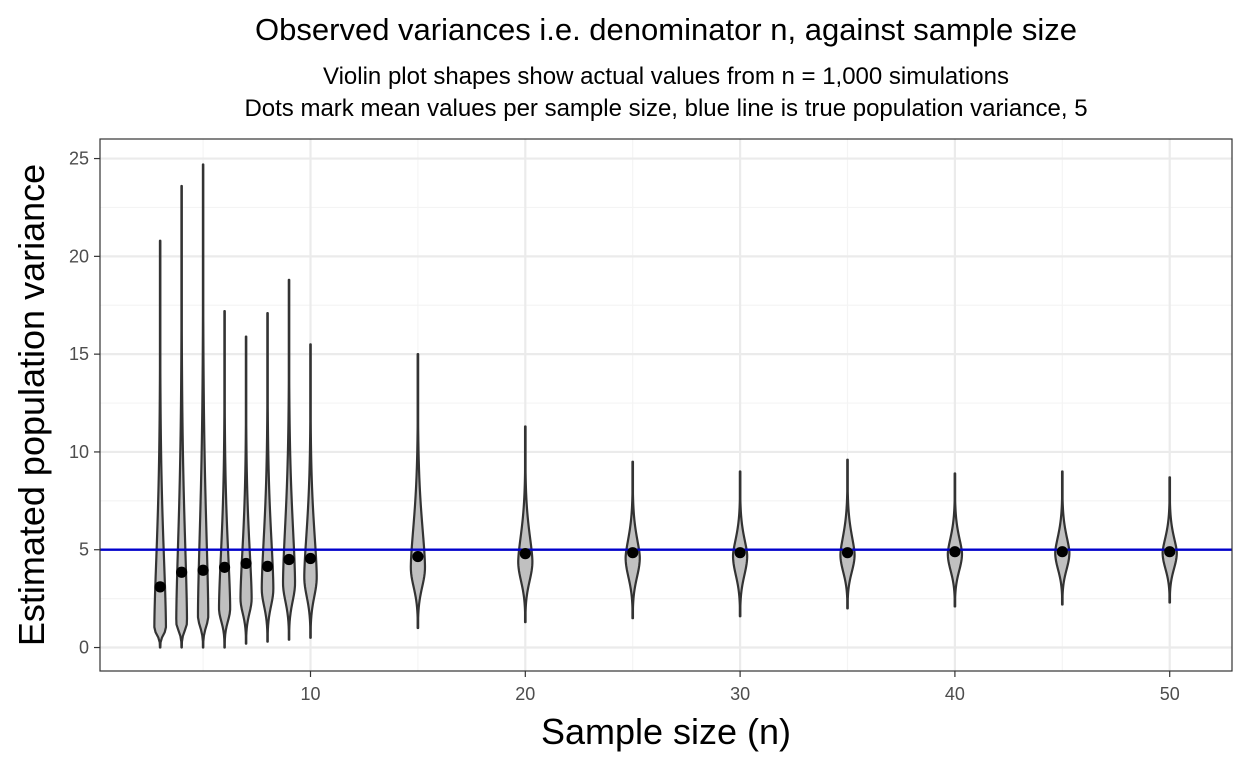 The width and height of the screenshot is (1248, 768). What do you see at coordinates (740, 694) in the screenshot?
I see `x-tick-label: 30` at bounding box center [740, 694].